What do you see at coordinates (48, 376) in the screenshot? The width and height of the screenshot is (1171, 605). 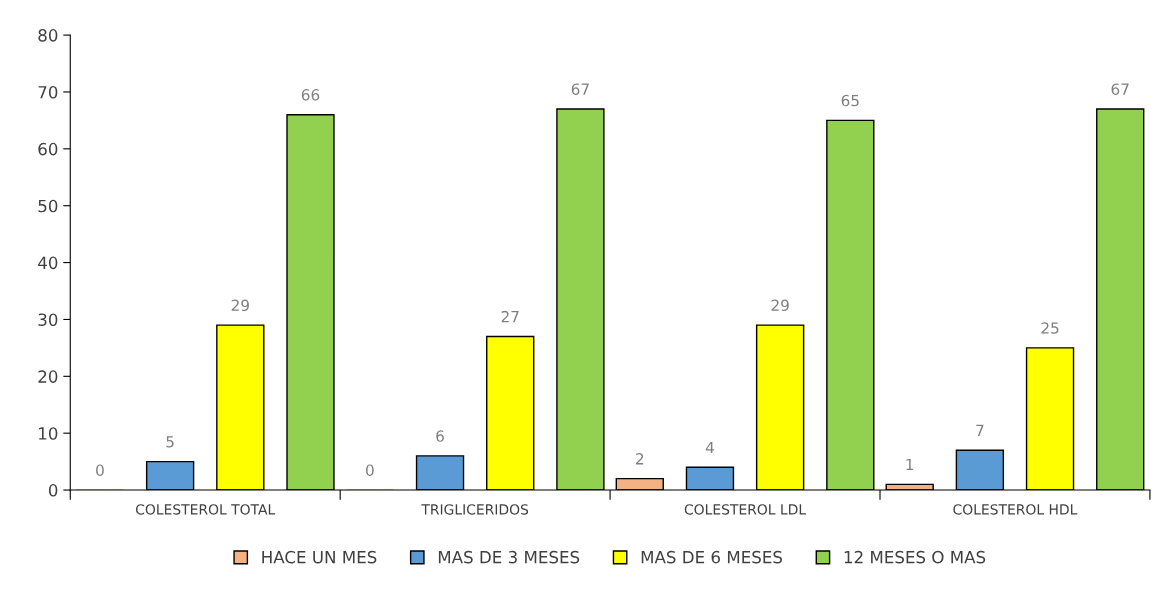 I see `y-tick-label: 20` at bounding box center [48, 376].